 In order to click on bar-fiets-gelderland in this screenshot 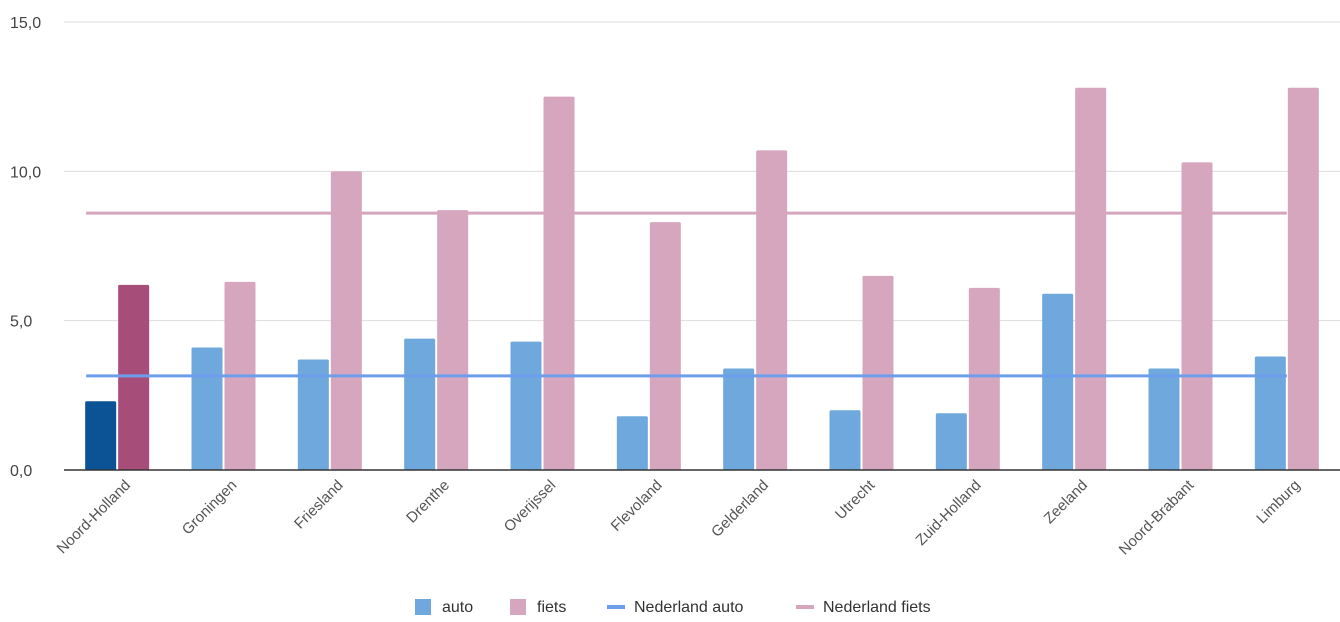, I will do `click(772, 310)`.